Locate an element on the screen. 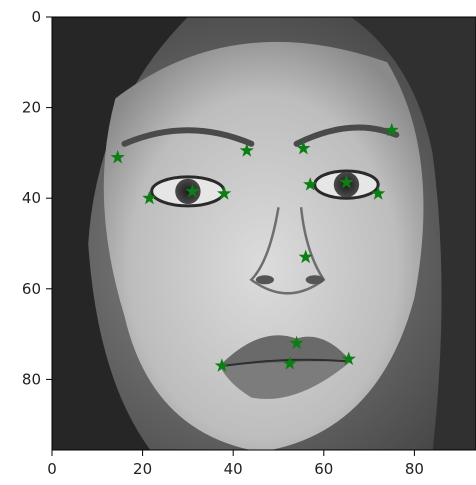  x-axis: 0 20 40 60 80 is located at coordinates (235, 464).